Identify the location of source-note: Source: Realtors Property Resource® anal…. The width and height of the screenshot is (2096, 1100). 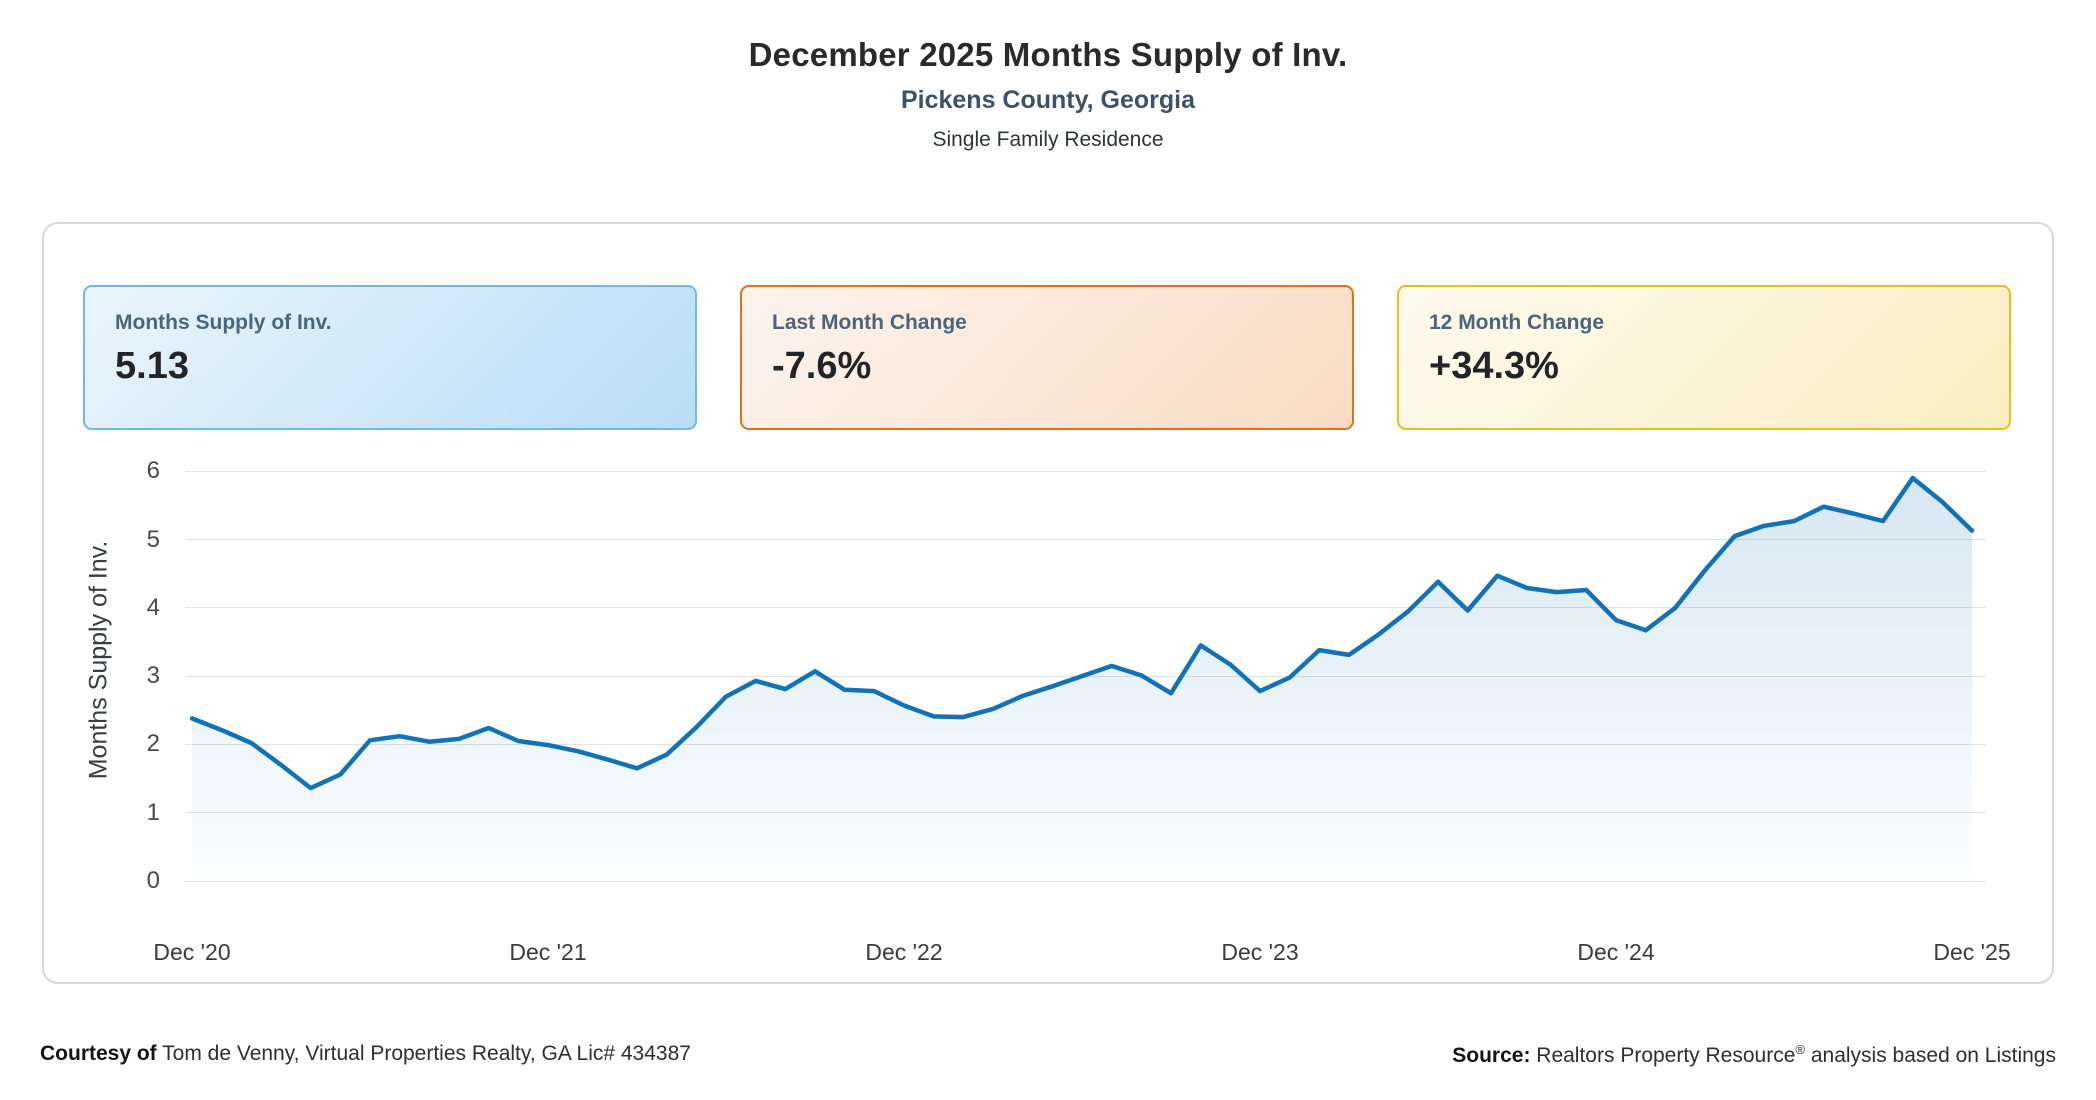
(1754, 1055).